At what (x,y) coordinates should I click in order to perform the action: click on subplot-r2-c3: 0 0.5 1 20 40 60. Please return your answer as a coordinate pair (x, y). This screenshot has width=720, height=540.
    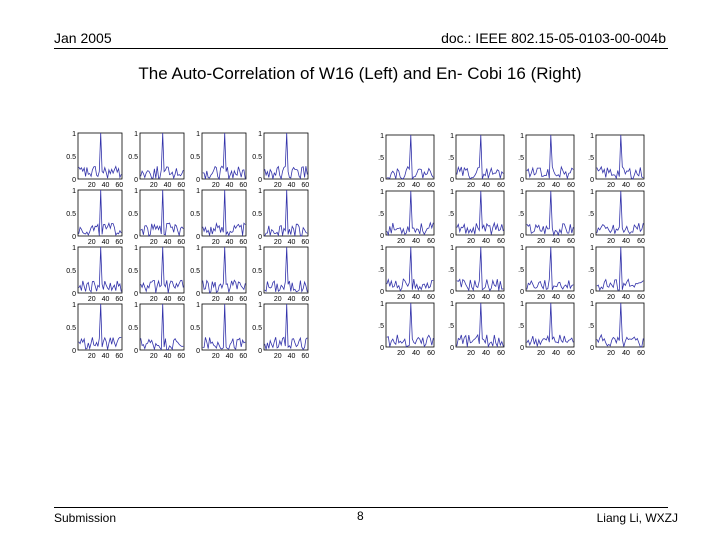
    Looking at the image, I should click on (218, 217).